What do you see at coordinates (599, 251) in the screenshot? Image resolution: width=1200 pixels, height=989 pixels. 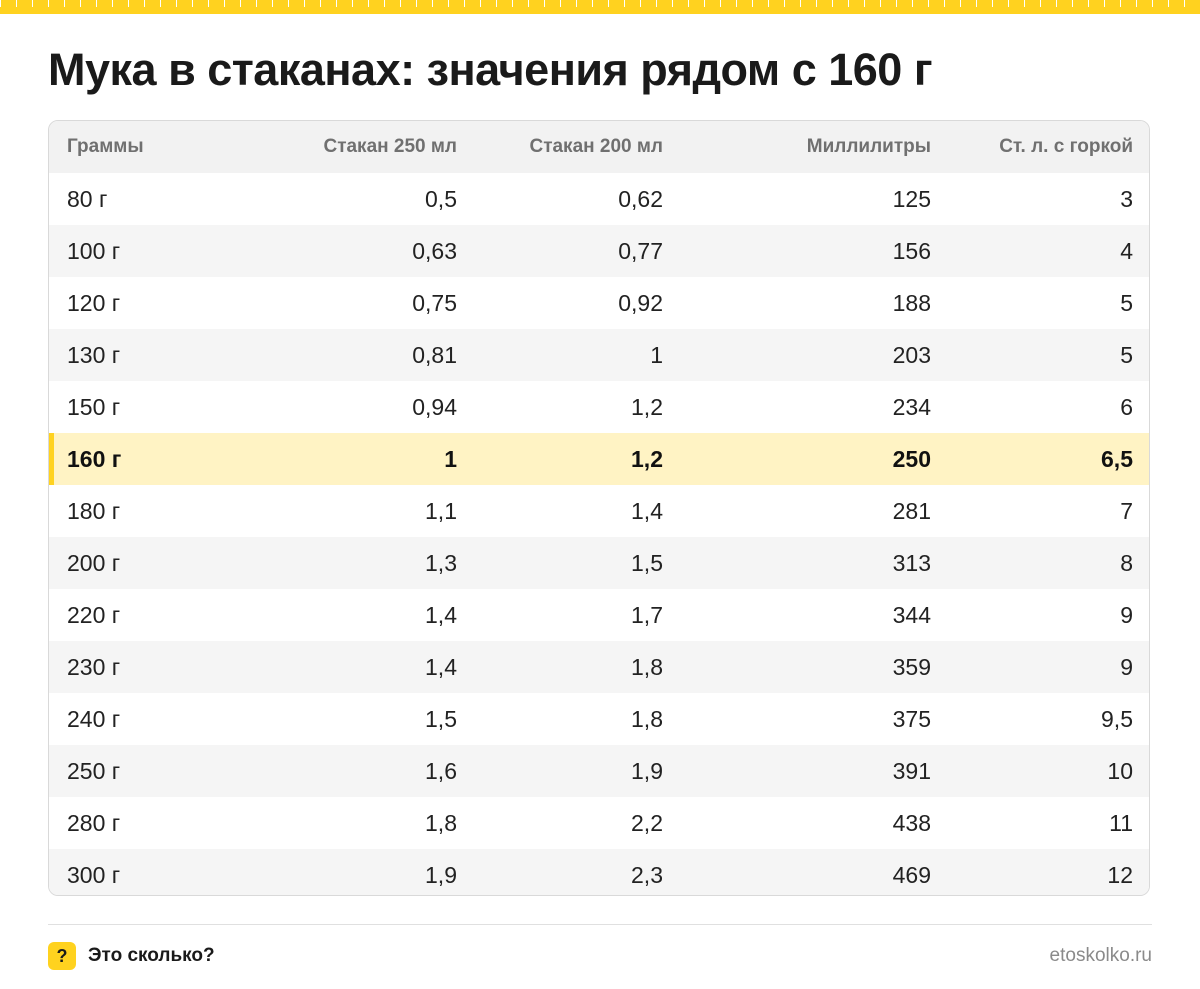 I see `table-row: 100 г 0,63 0,77 156 4` at bounding box center [599, 251].